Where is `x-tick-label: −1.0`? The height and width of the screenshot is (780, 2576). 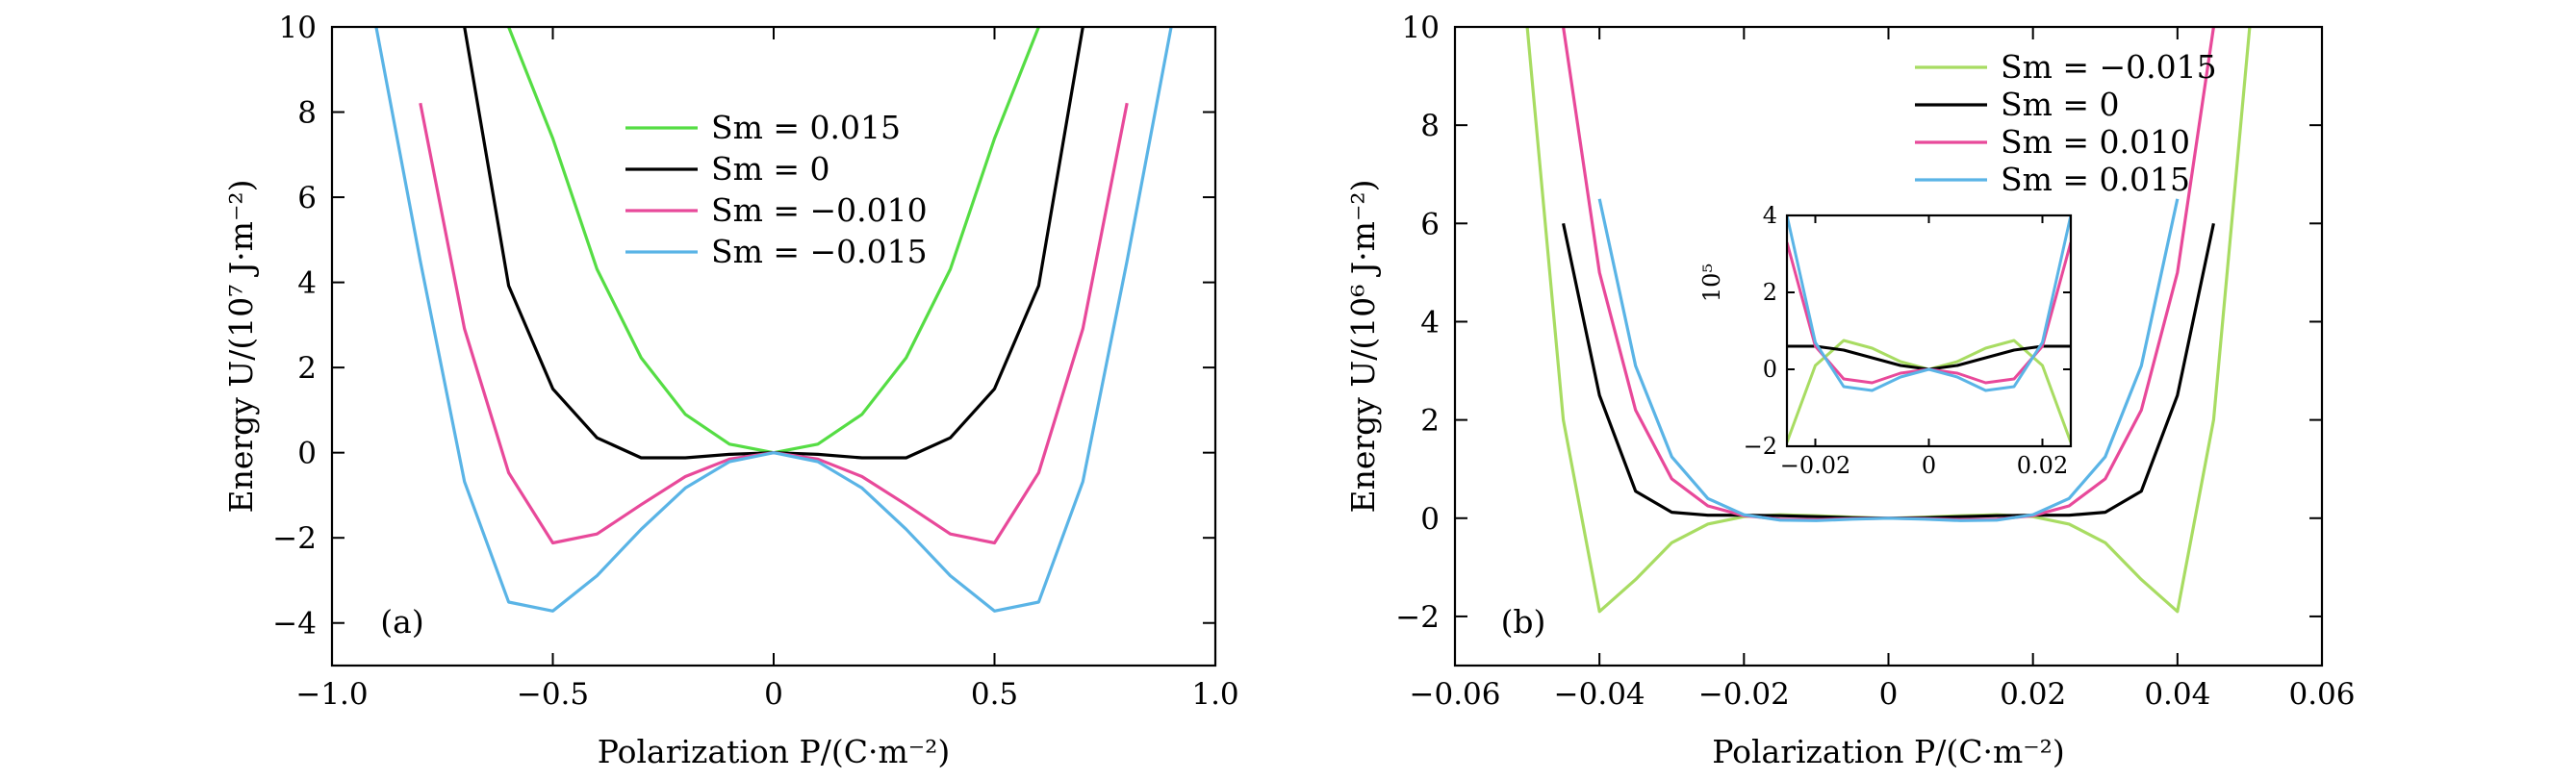
x-tick-label: −1.0 is located at coordinates (331, 695).